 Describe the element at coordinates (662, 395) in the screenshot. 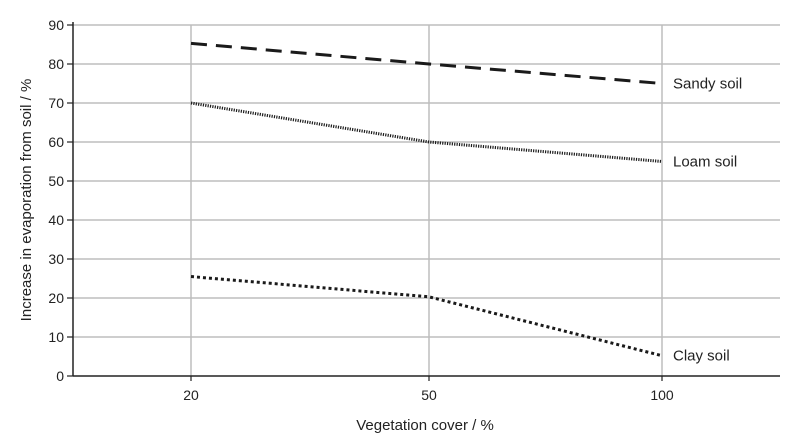

I see `x-tick-label: 100` at that location.